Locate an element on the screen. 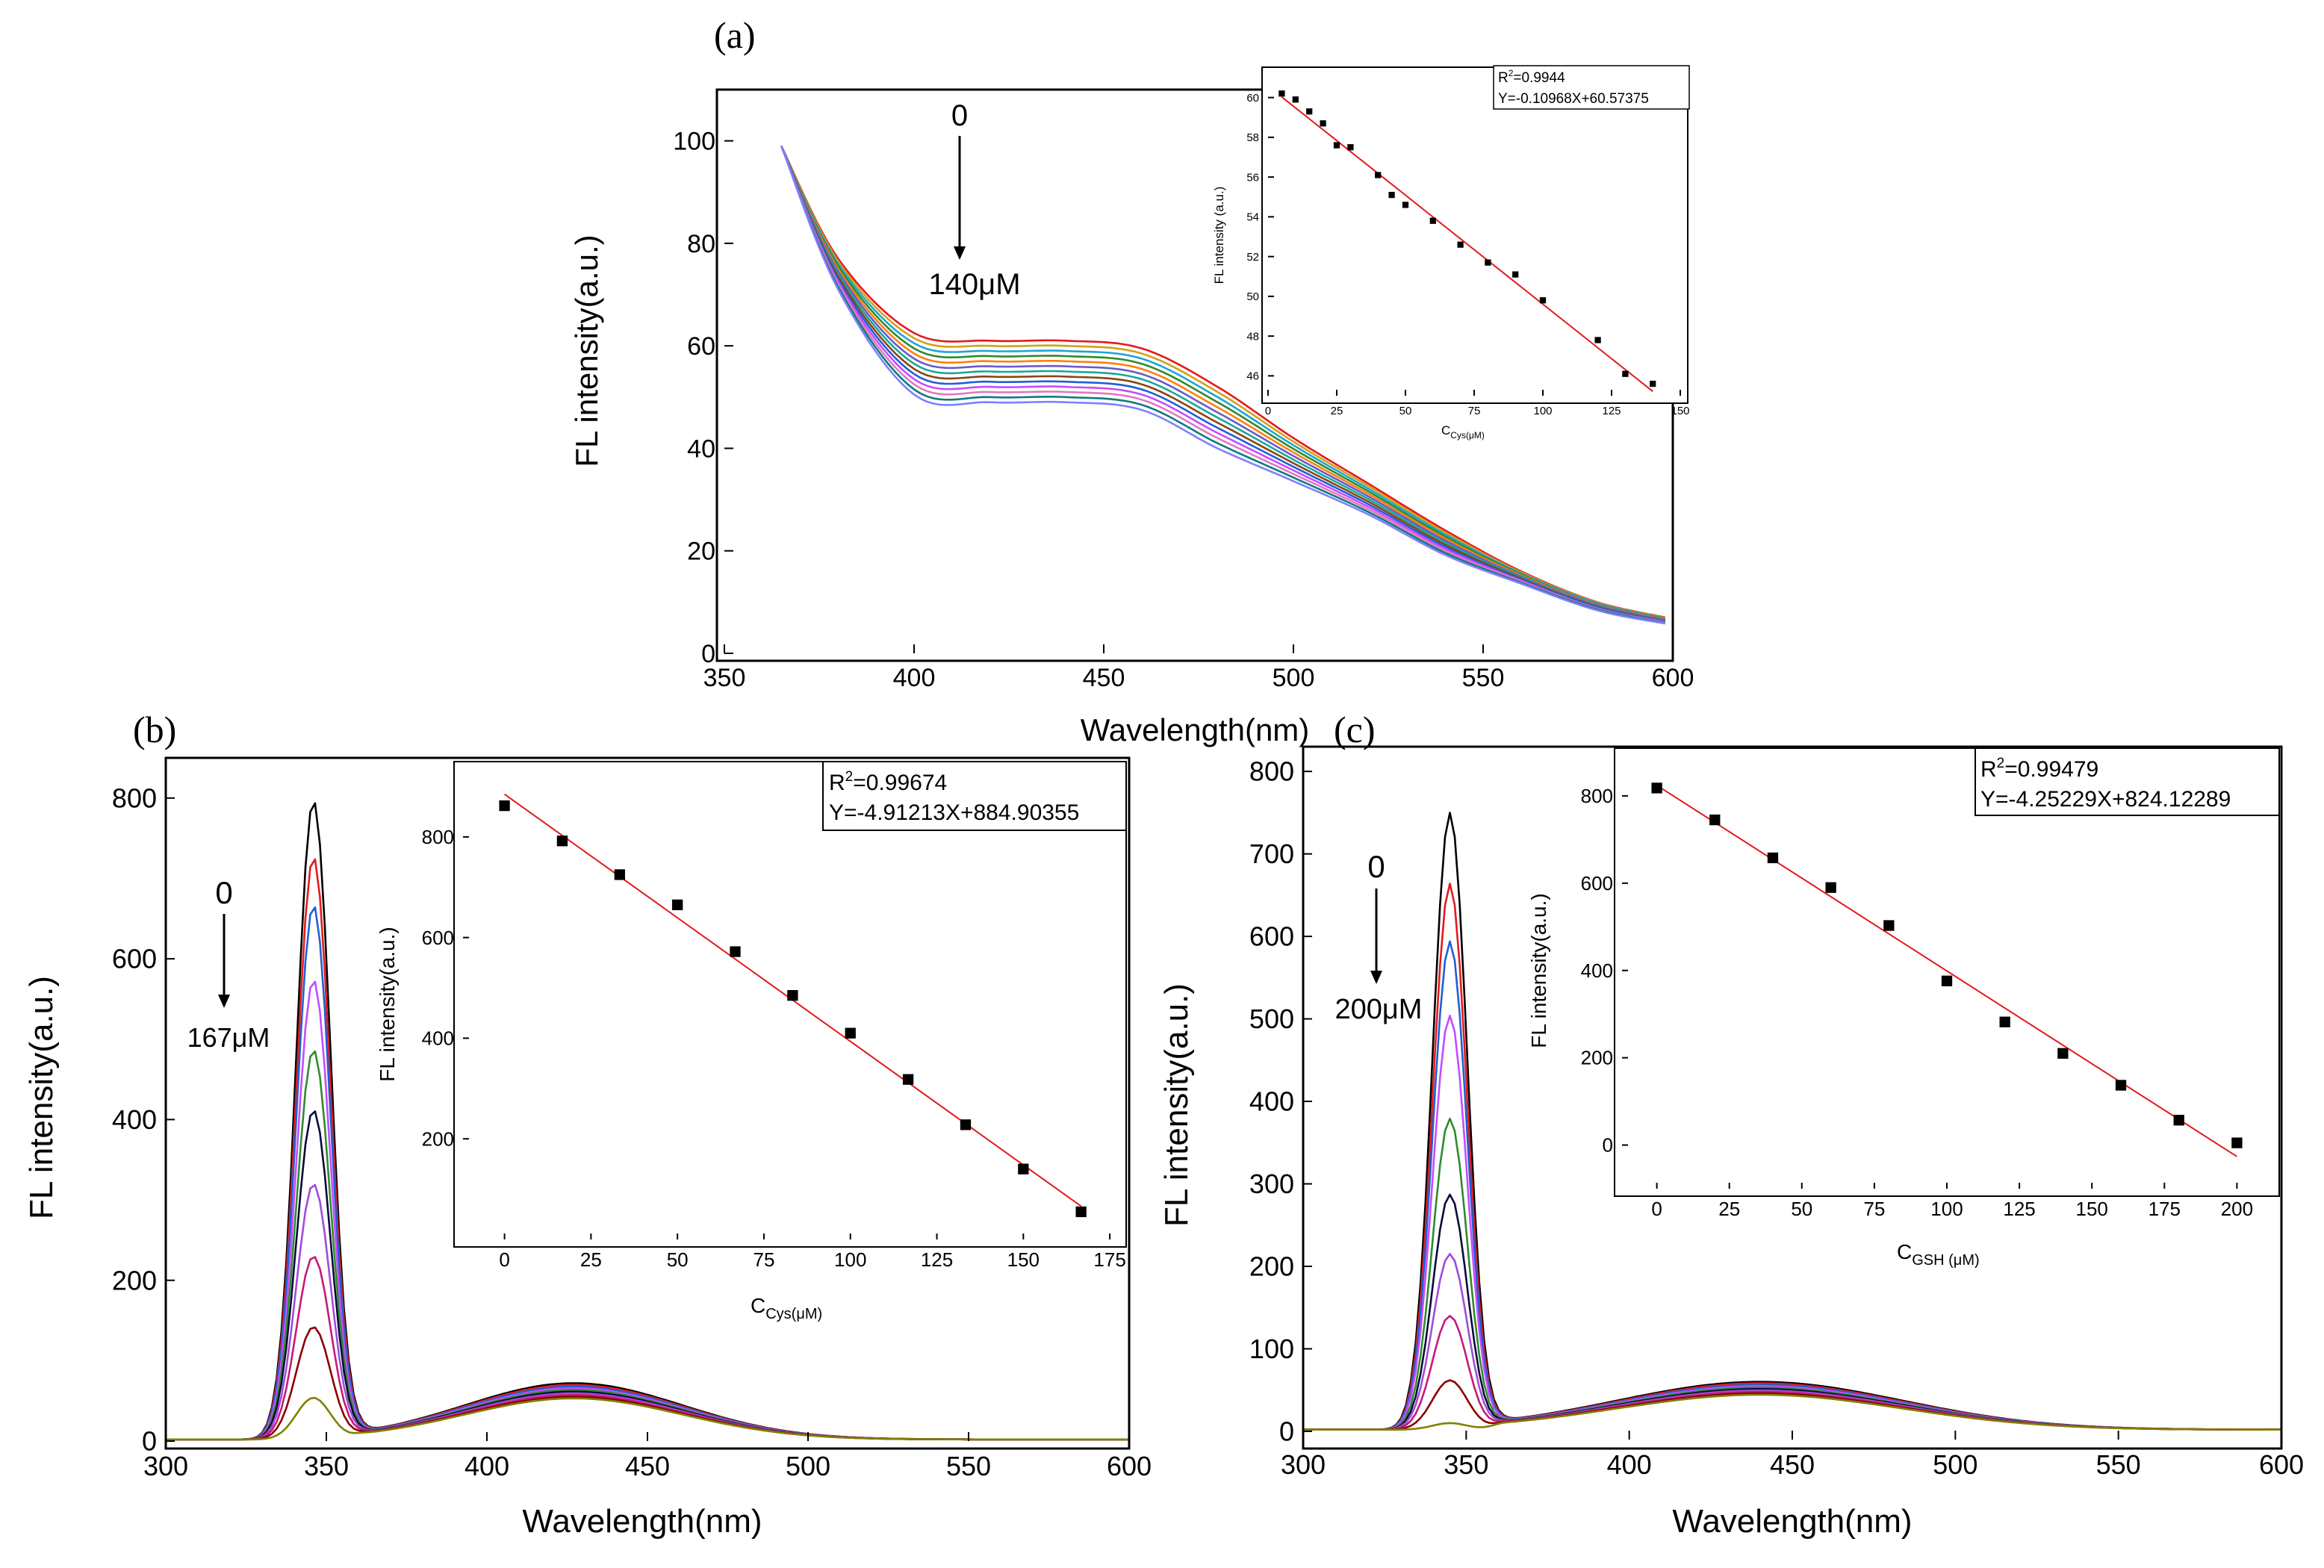 The image size is (2324, 1568). c-inset-x-tick-label: 150 is located at coordinates (2092, 1209).